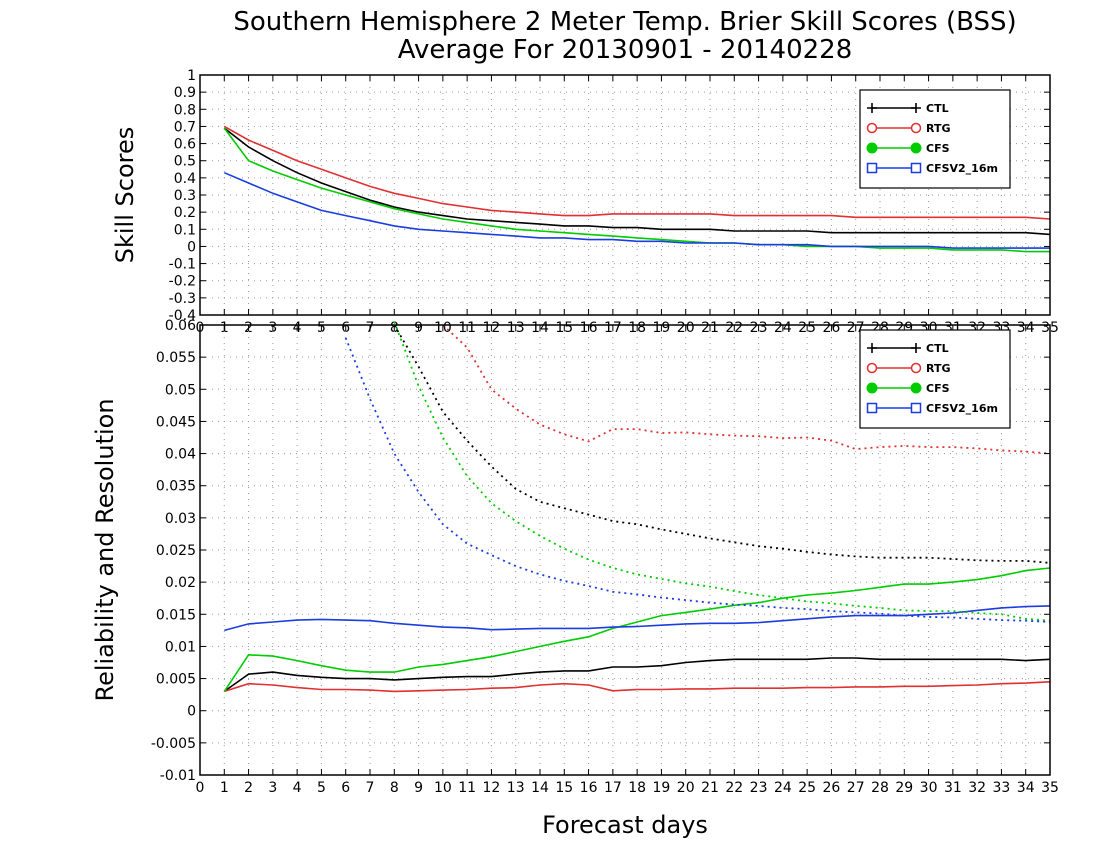 Image resolution: width=1100 pixels, height=850 pixels. What do you see at coordinates (953, 788) in the screenshot?
I see `x-tick-label: 31` at bounding box center [953, 788].